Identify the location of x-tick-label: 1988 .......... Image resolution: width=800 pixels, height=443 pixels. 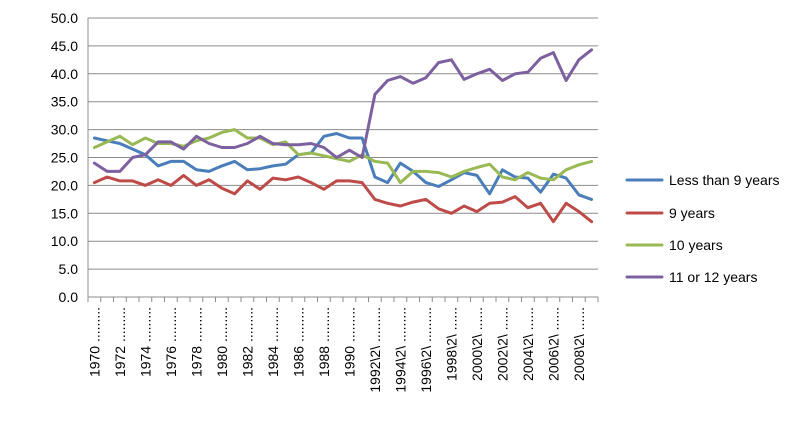
(324, 342).